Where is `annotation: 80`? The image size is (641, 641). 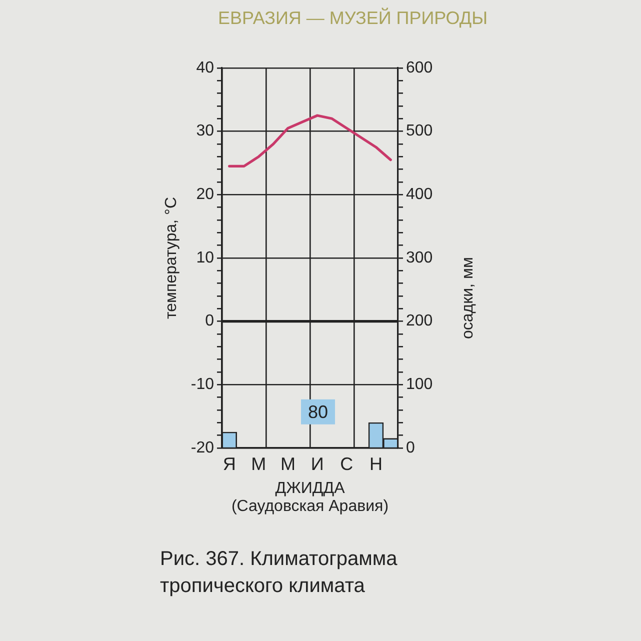 annotation: 80 is located at coordinates (318, 412).